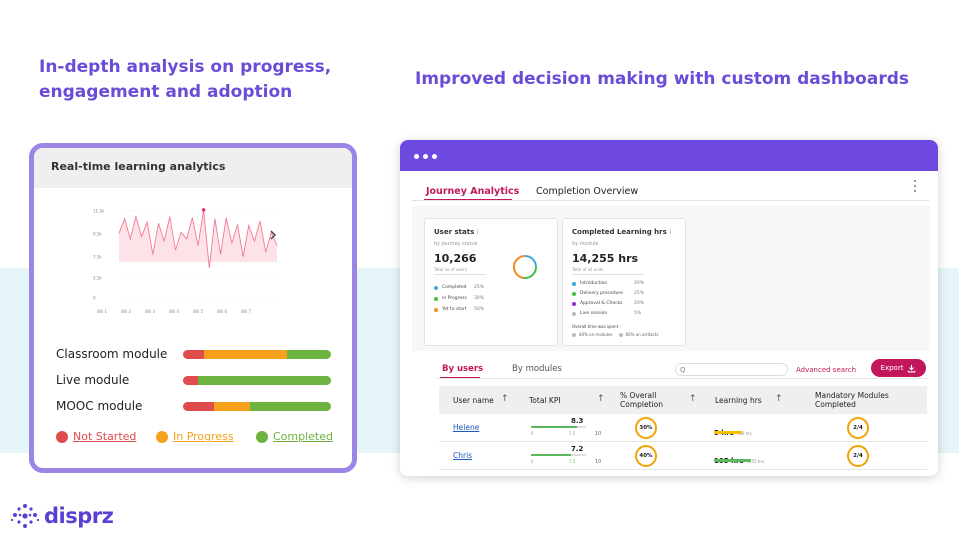  Describe the element at coordinates (126, 311) in the screenshot. I see `x-tick-label: Wk 2` at that location.